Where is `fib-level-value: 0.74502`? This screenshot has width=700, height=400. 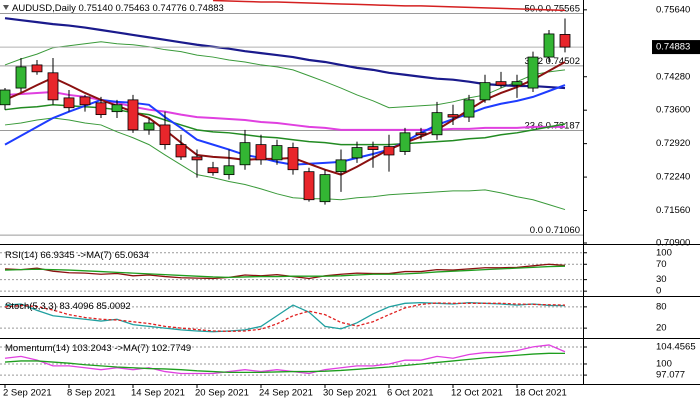 fib-level-value: 0.74502 is located at coordinates (563, 60).